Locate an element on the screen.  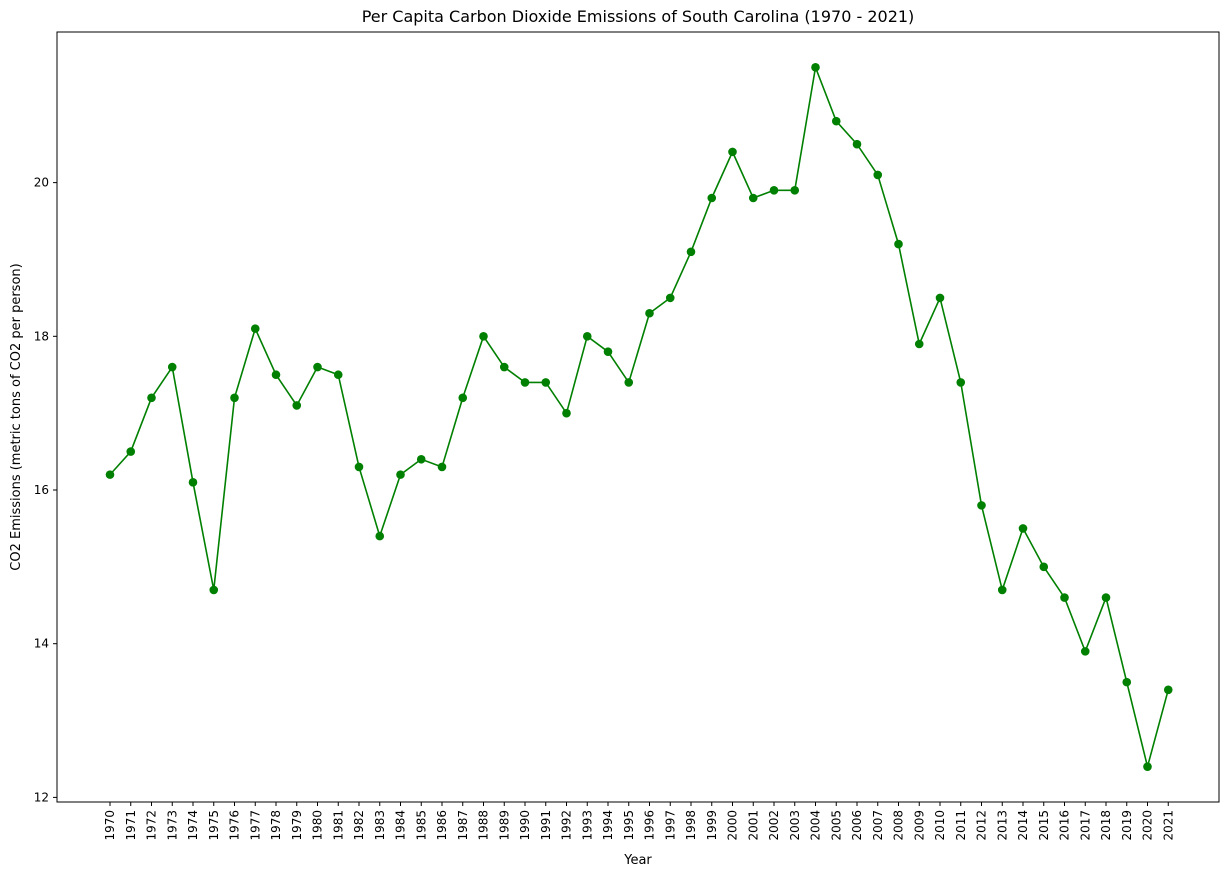
x-tick-label: 2009 is located at coordinates (919, 825).